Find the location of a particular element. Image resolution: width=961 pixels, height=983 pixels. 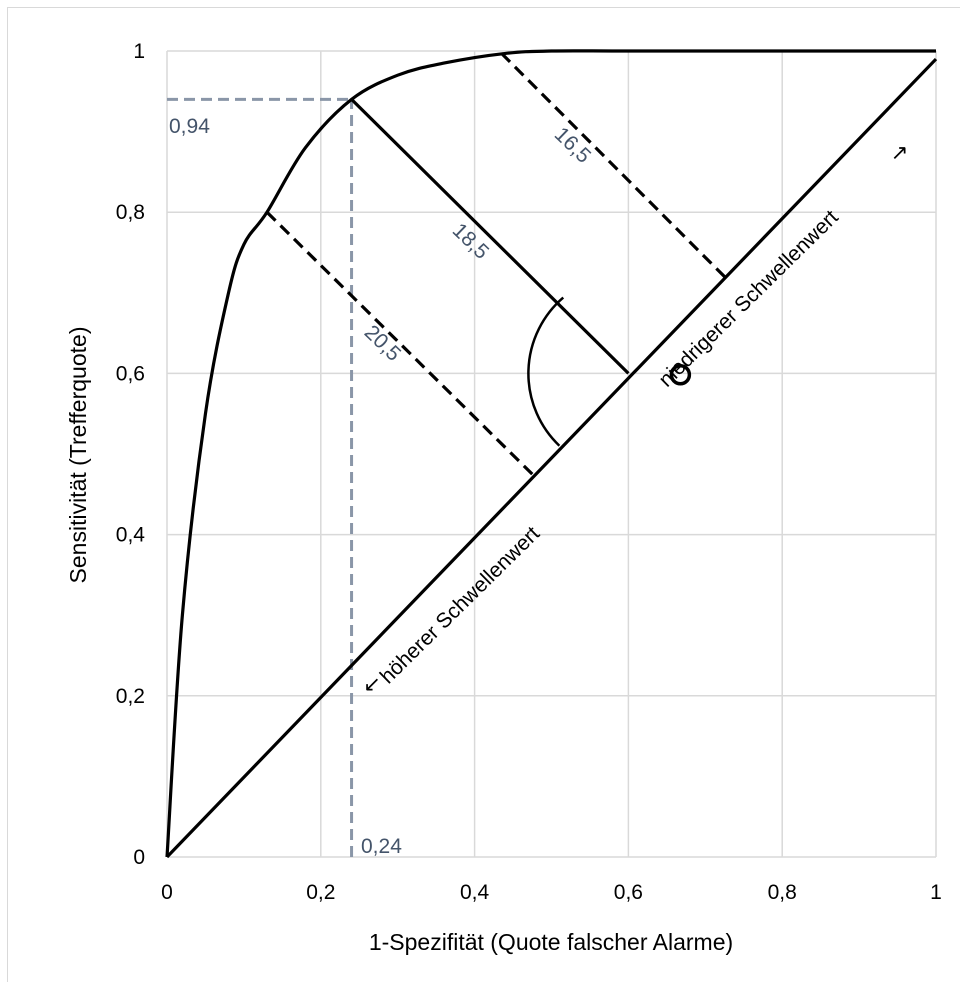

lower-threshold-annotation: ↙ höherer Schwellenwert is located at coordinates (454, 609).